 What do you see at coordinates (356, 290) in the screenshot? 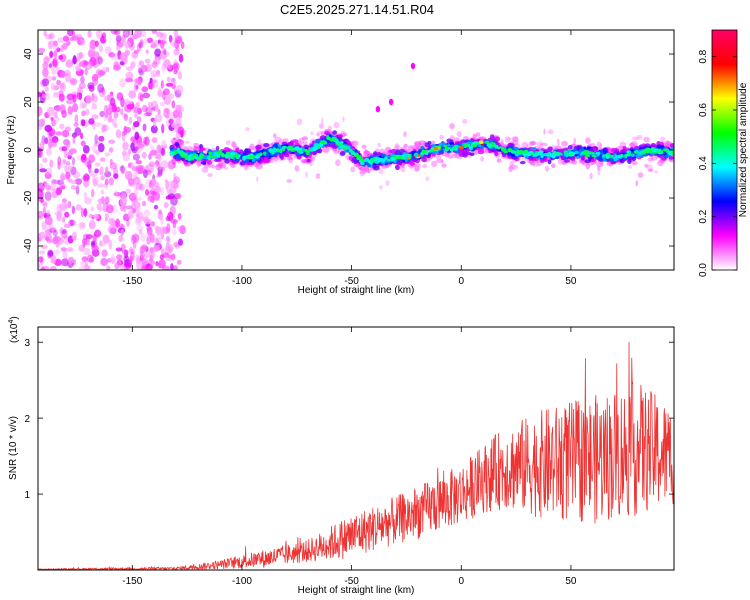
I see `spectrogram-x-label: Height of straight line (km)` at bounding box center [356, 290].